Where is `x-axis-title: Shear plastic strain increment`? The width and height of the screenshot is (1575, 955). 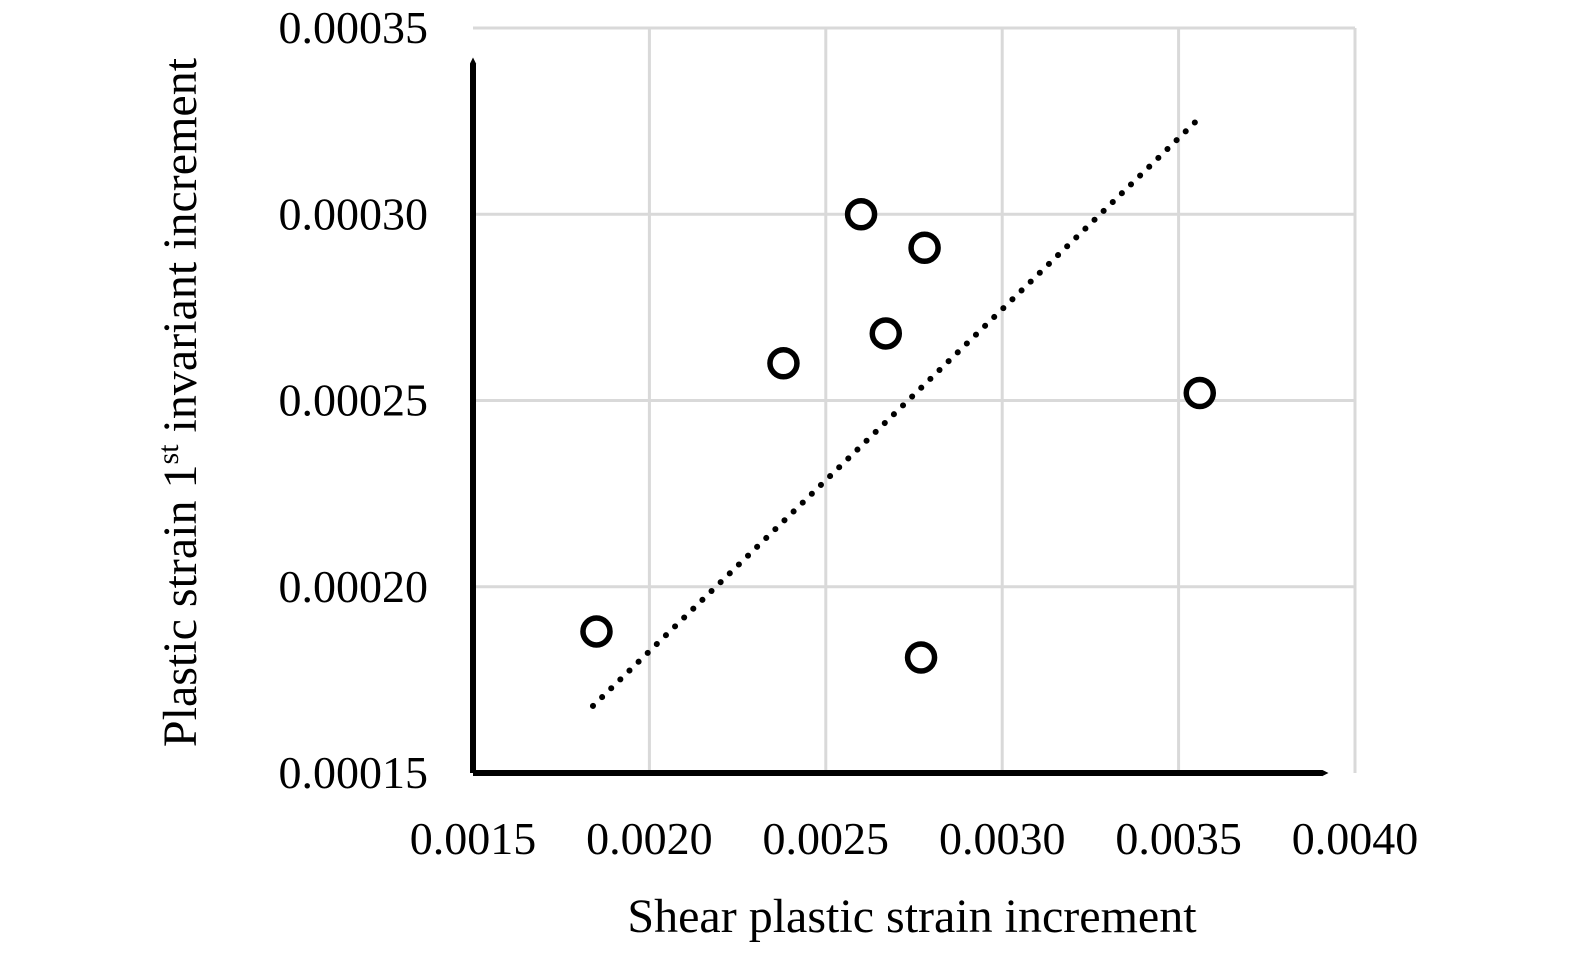
x-axis-title: Shear plastic strain increment is located at coordinates (912, 916).